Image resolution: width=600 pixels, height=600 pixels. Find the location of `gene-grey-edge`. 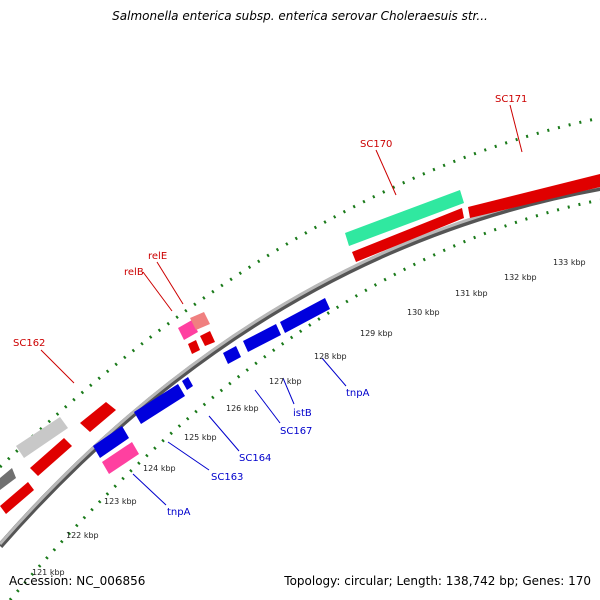

gene-grey-edge is located at coordinates (8, 479).